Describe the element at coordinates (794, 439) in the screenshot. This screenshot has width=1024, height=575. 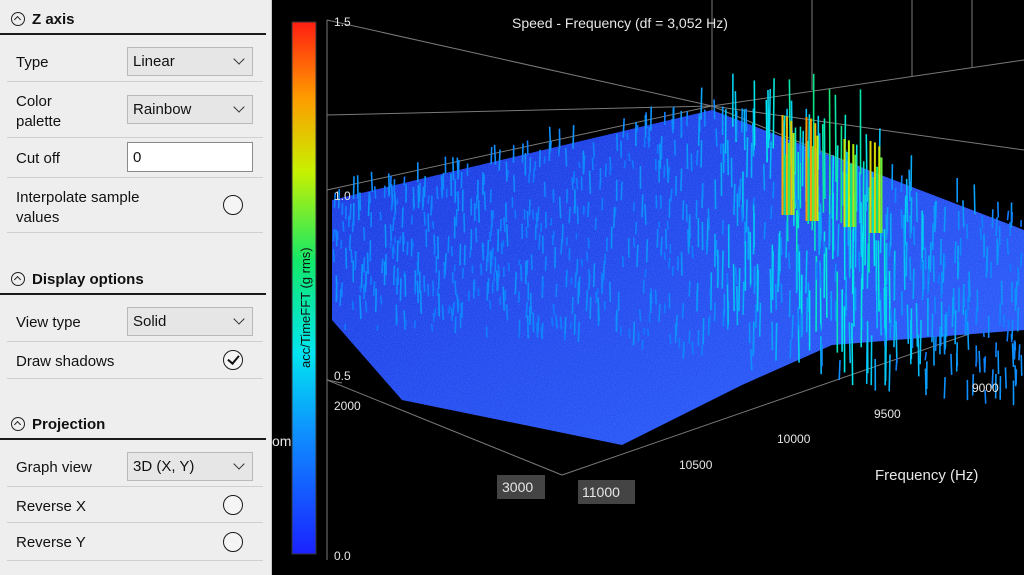
I see `freq-tick-label: 10000` at that location.